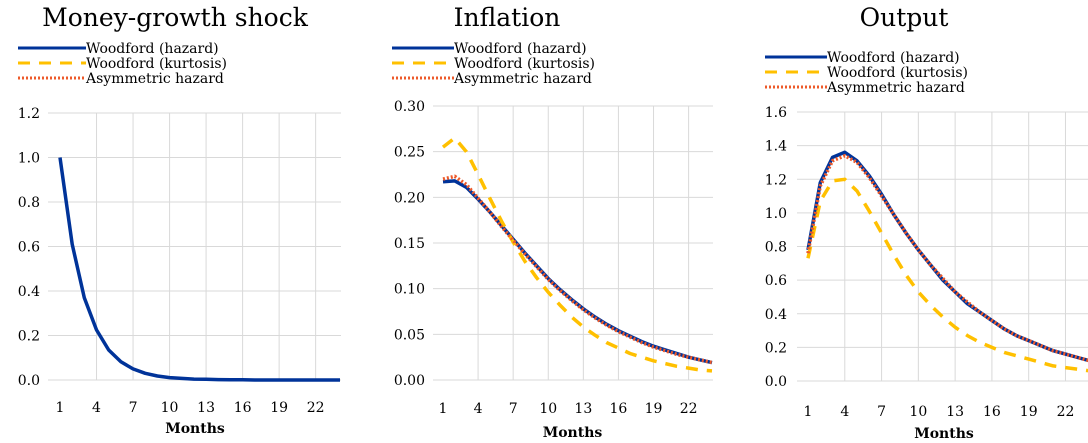  Describe the element at coordinates (409, 153) in the screenshot. I see `y-tick-label: 0.25` at that location.